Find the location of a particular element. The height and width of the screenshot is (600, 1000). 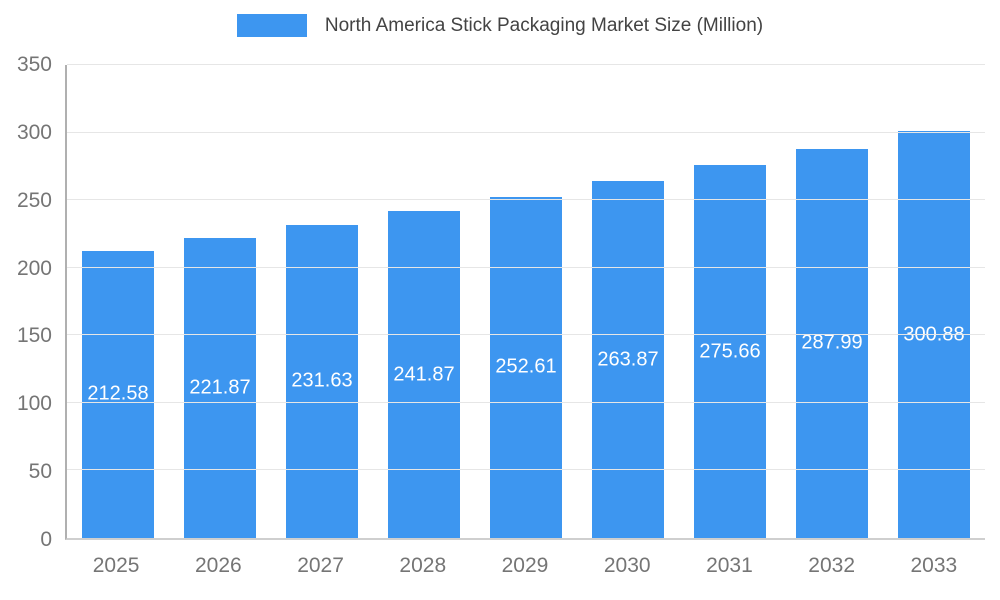

bar-value-label: 263.87 is located at coordinates (628, 359).